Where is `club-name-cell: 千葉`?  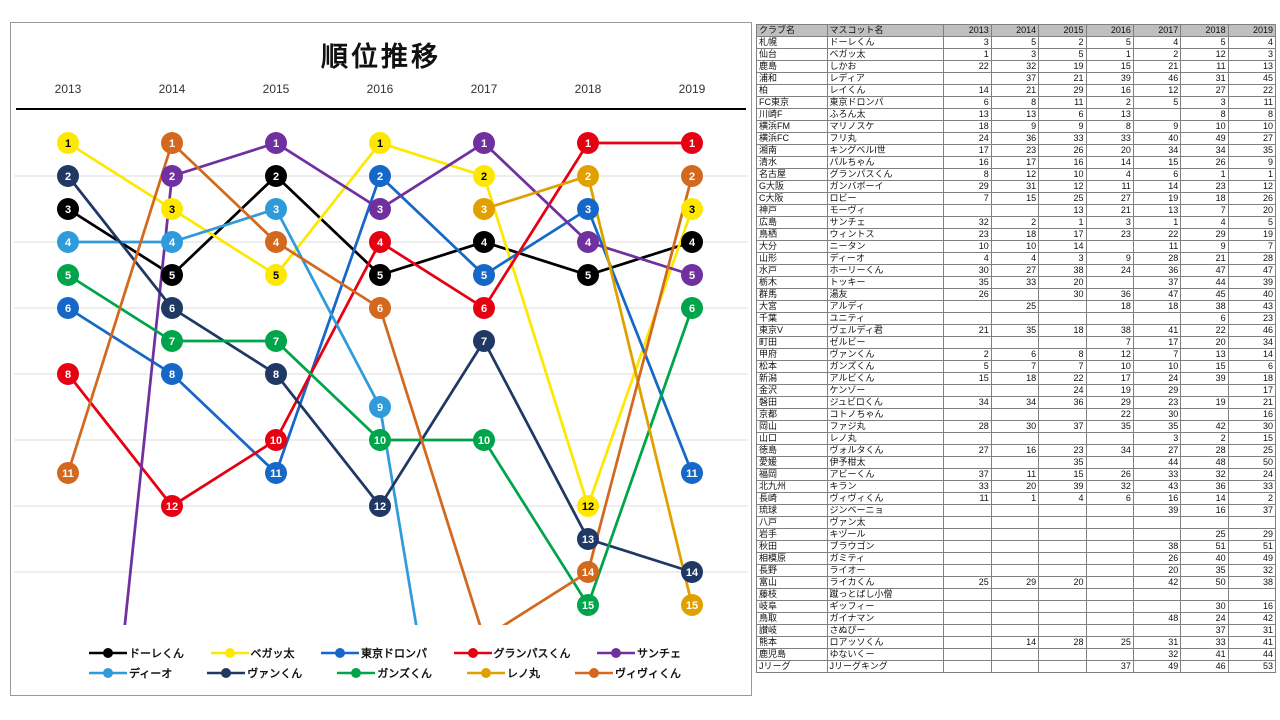 club-name-cell: 千葉 is located at coordinates (792, 318).